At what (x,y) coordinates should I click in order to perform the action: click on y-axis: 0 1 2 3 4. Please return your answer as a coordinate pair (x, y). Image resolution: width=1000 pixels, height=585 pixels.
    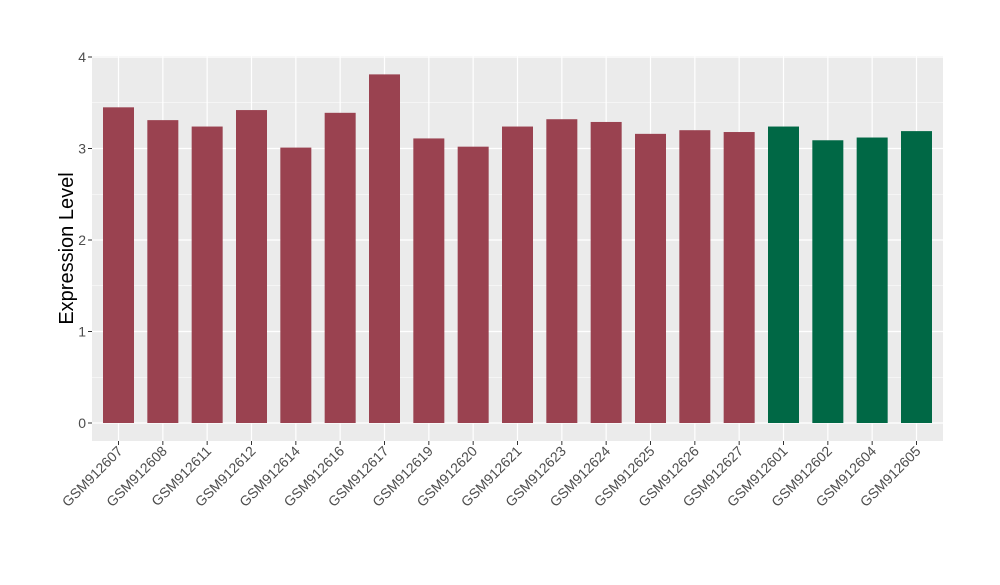
    Looking at the image, I should click on (85, 240).